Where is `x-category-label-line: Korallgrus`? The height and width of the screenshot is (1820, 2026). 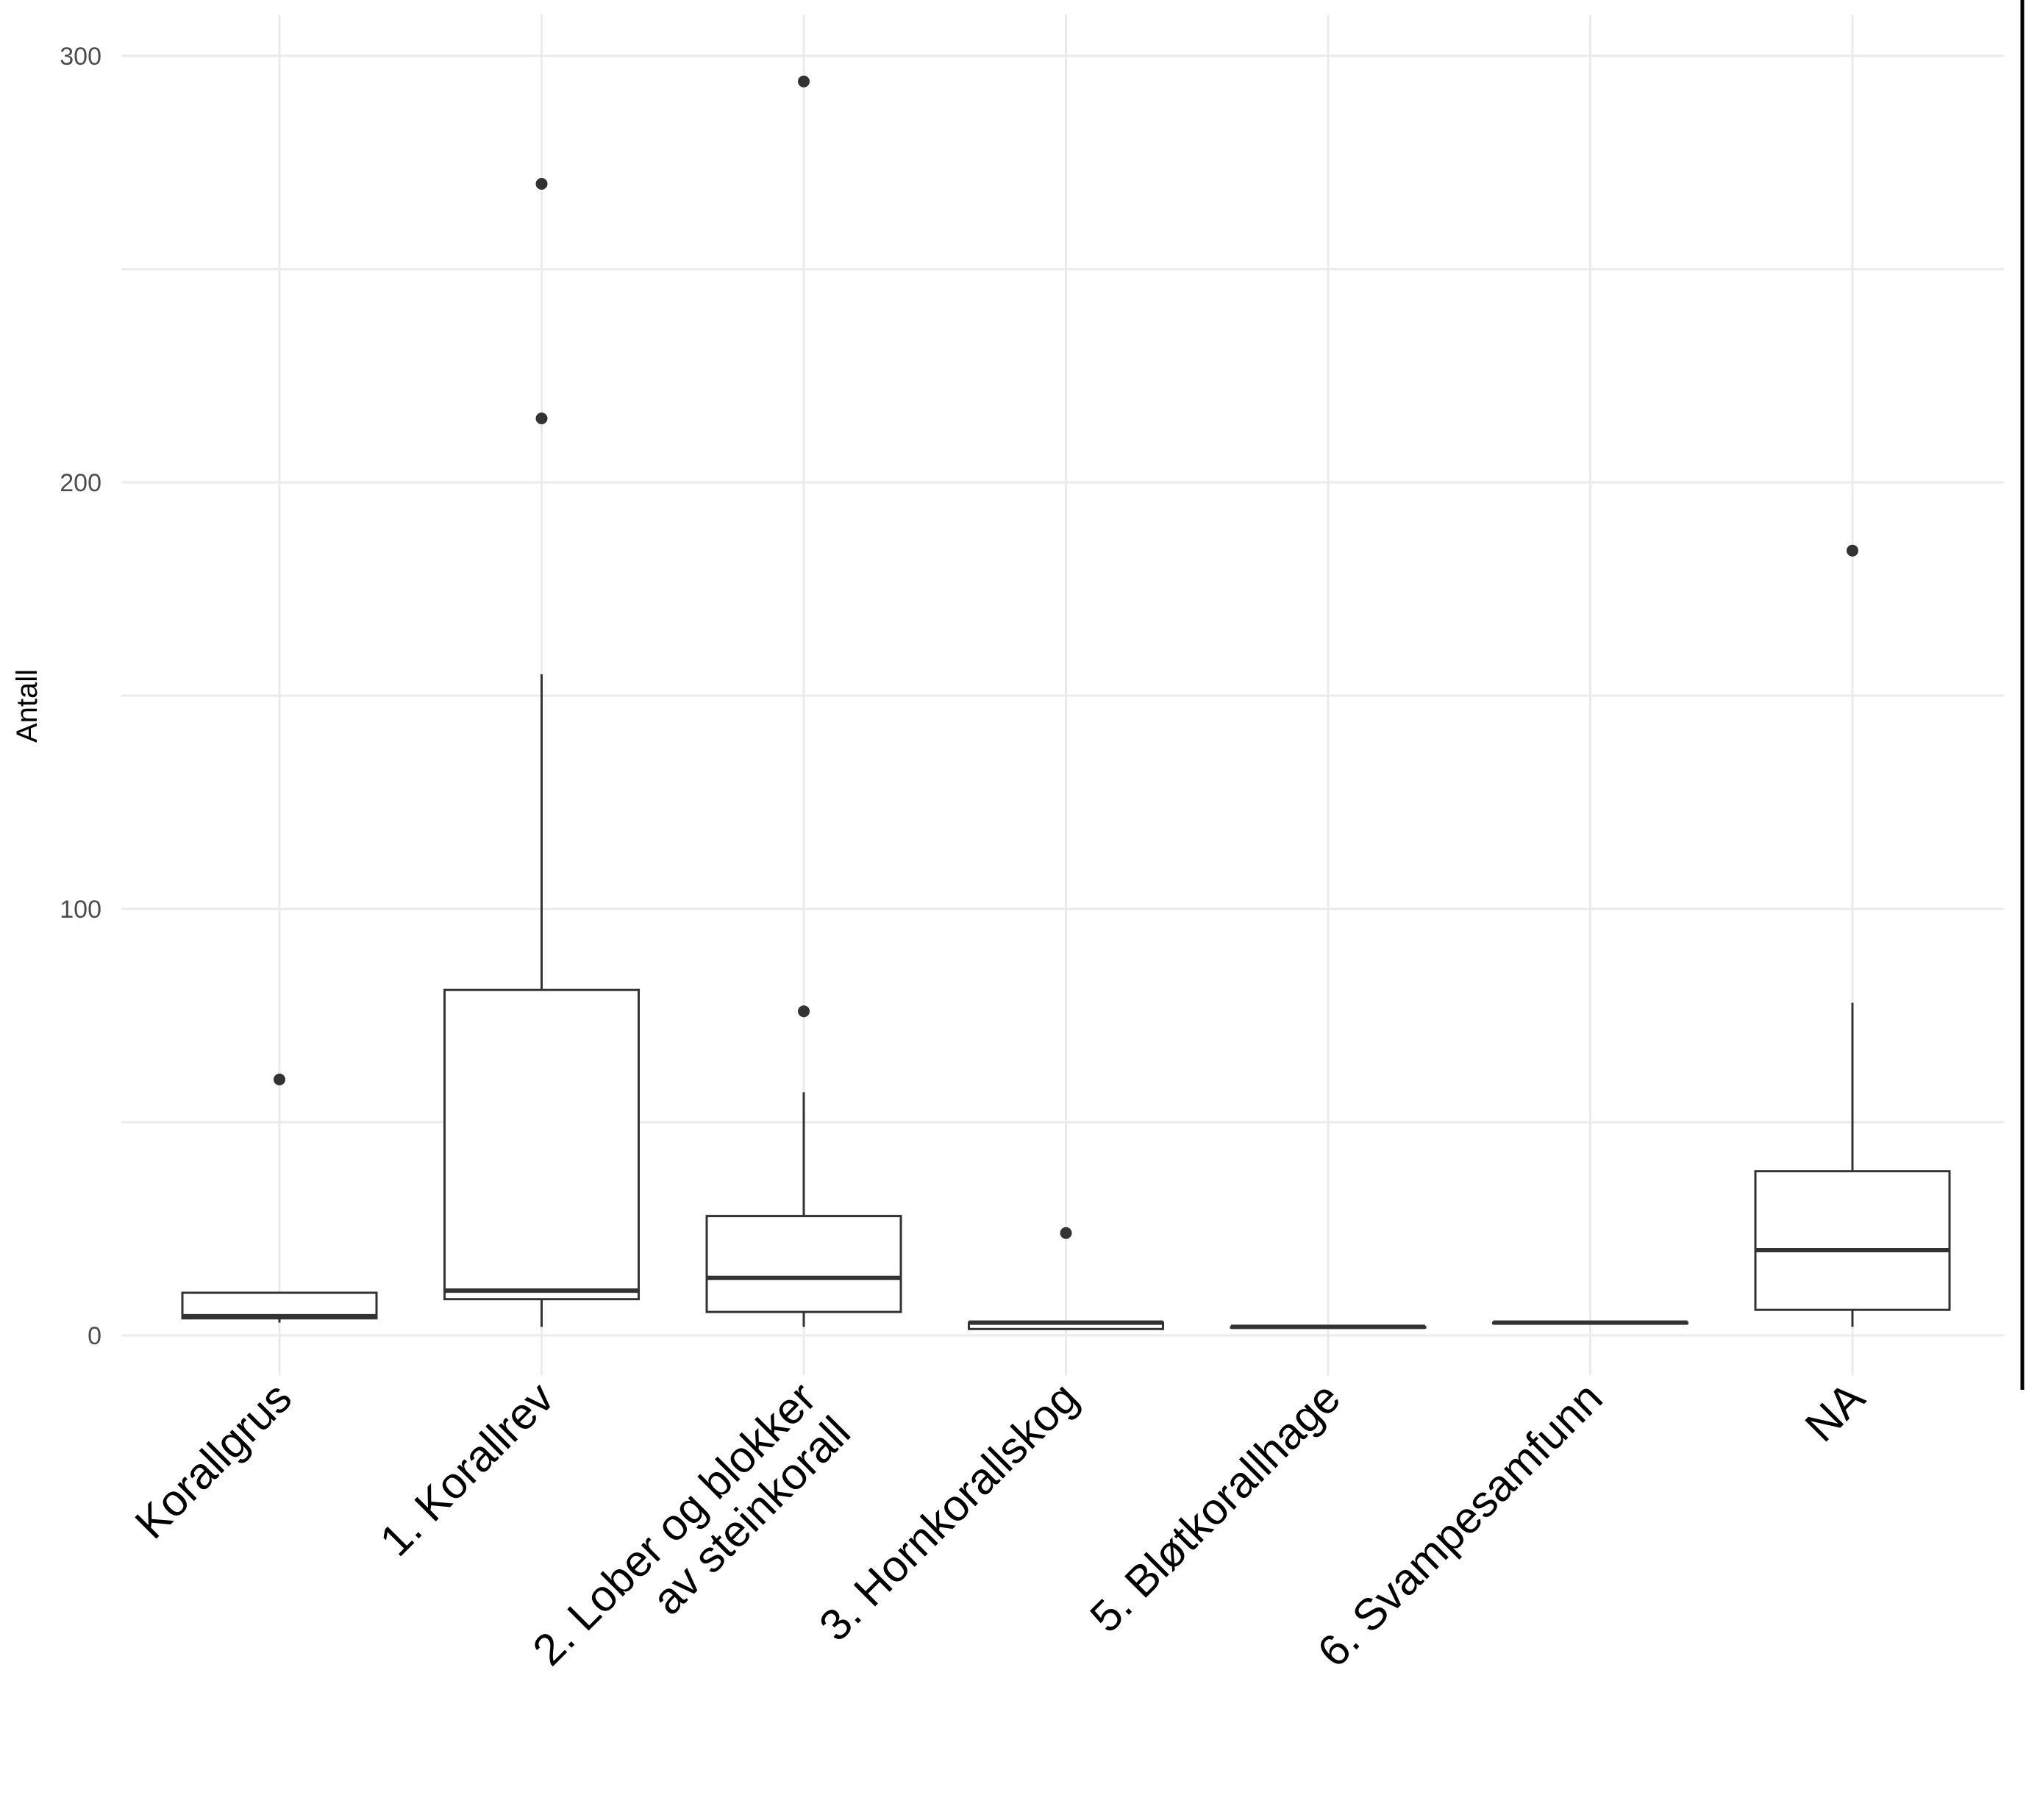
x-category-label-line: Korallgrus is located at coordinates (213, 1460).